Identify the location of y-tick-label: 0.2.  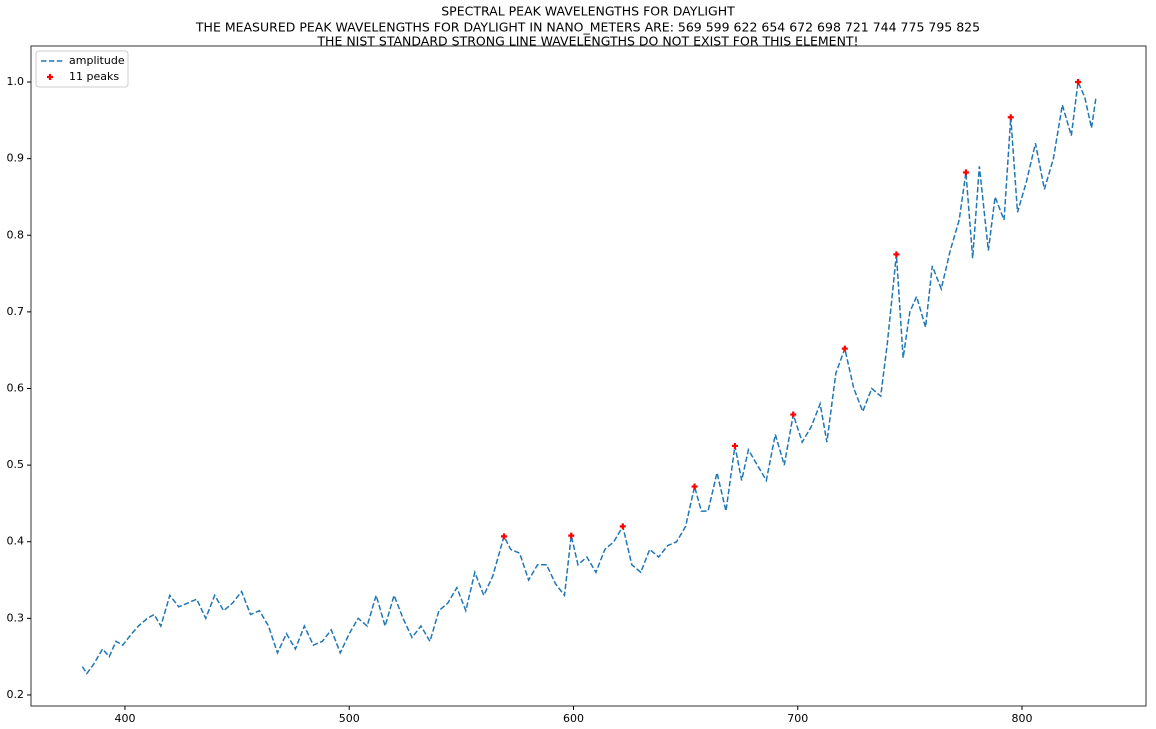
(16, 694).